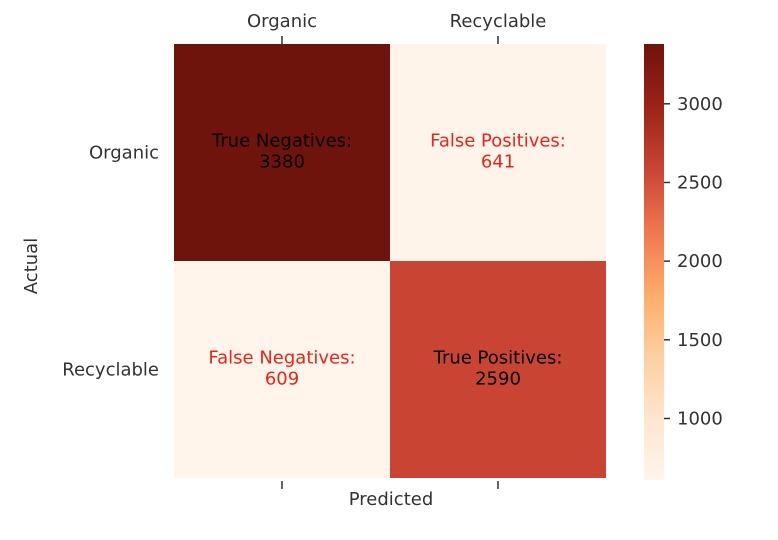 The width and height of the screenshot is (778, 540). Describe the element at coordinates (700, 104) in the screenshot. I see `colorbar-tick-label: 3000` at that location.